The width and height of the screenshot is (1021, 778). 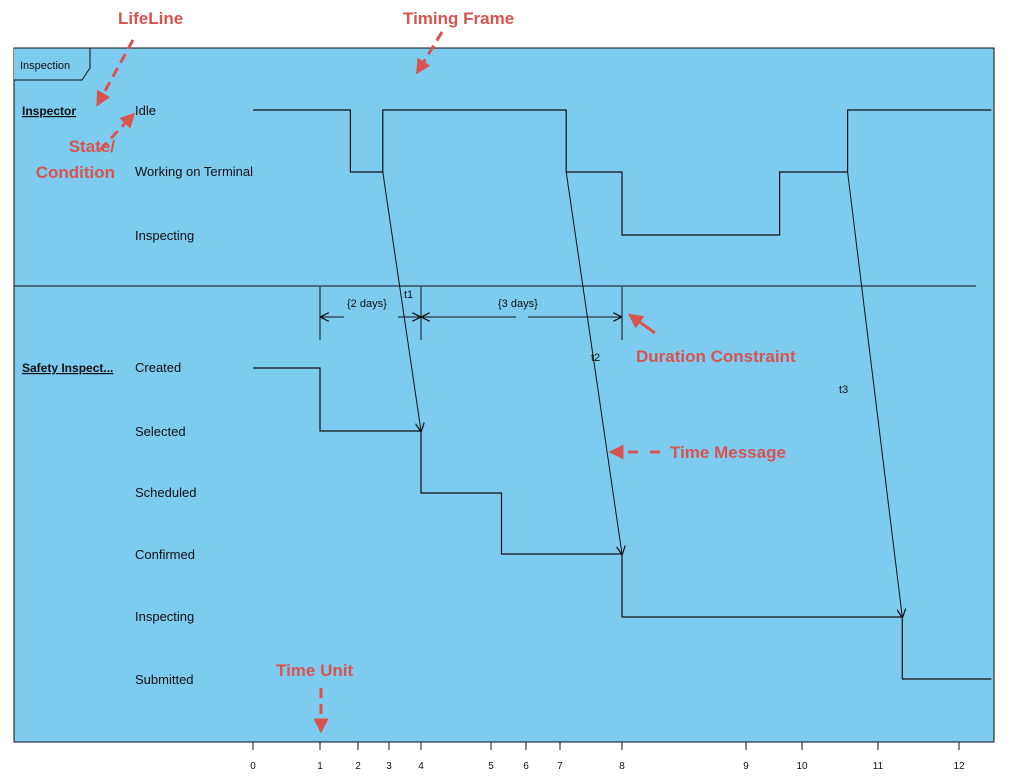 What do you see at coordinates (164, 235) in the screenshot?
I see `state-label-inspecting: Inspecting` at bounding box center [164, 235].